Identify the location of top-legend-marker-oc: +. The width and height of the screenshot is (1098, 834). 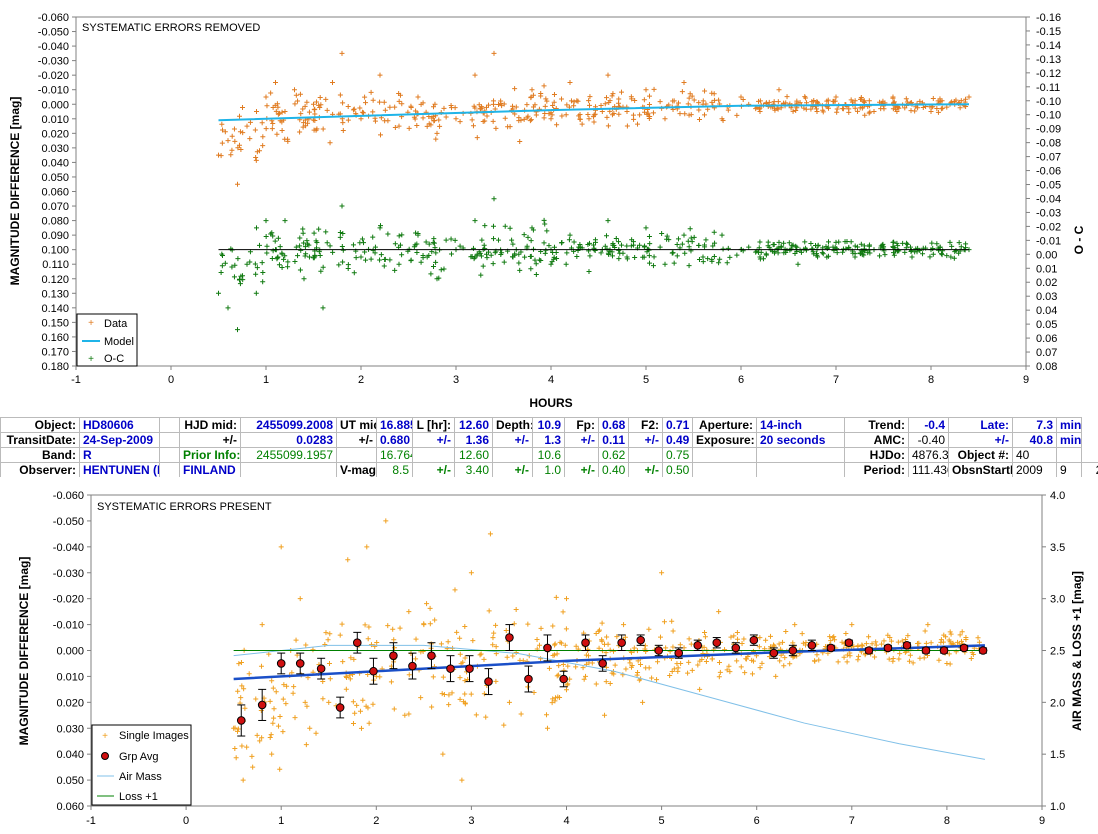
(91, 359).